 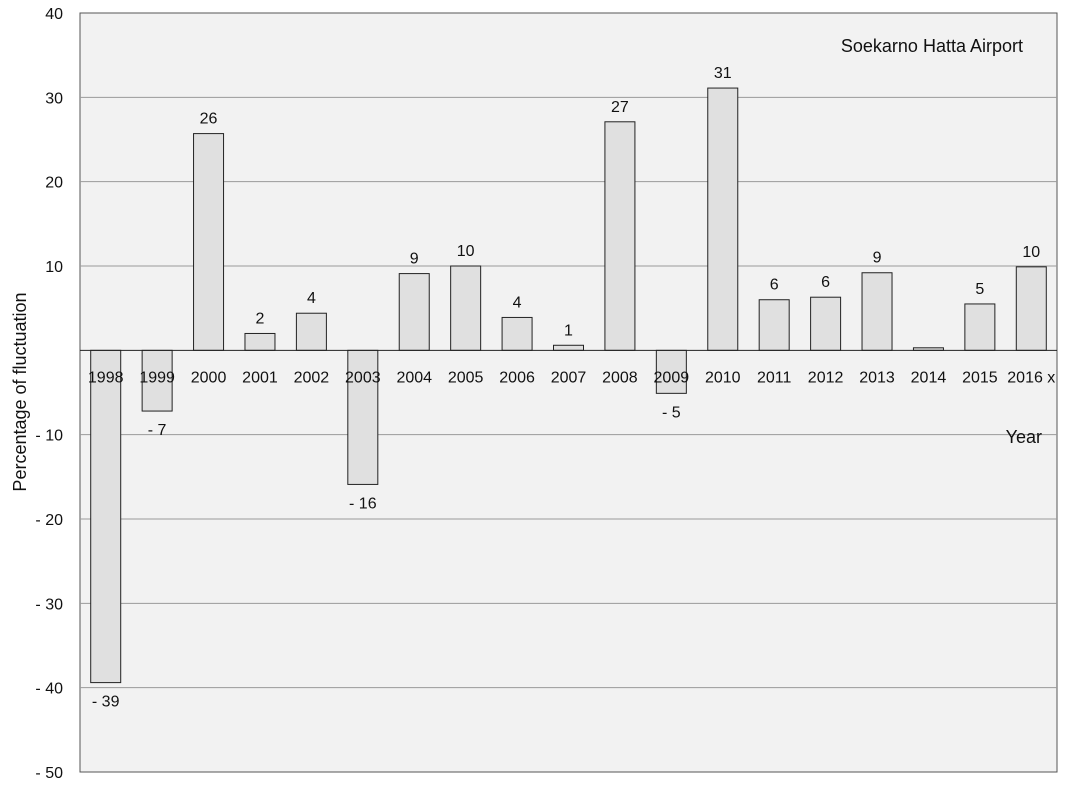 What do you see at coordinates (620, 377) in the screenshot?
I see `category-label: 2008` at bounding box center [620, 377].